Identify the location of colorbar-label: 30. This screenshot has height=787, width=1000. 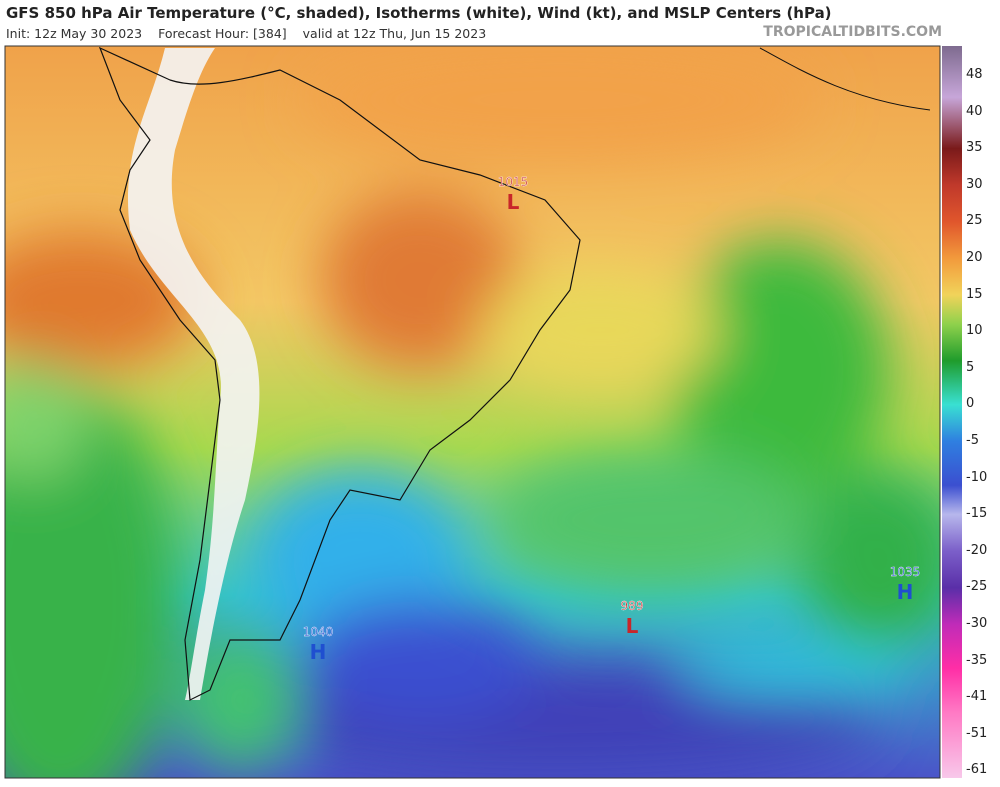
(974, 184).